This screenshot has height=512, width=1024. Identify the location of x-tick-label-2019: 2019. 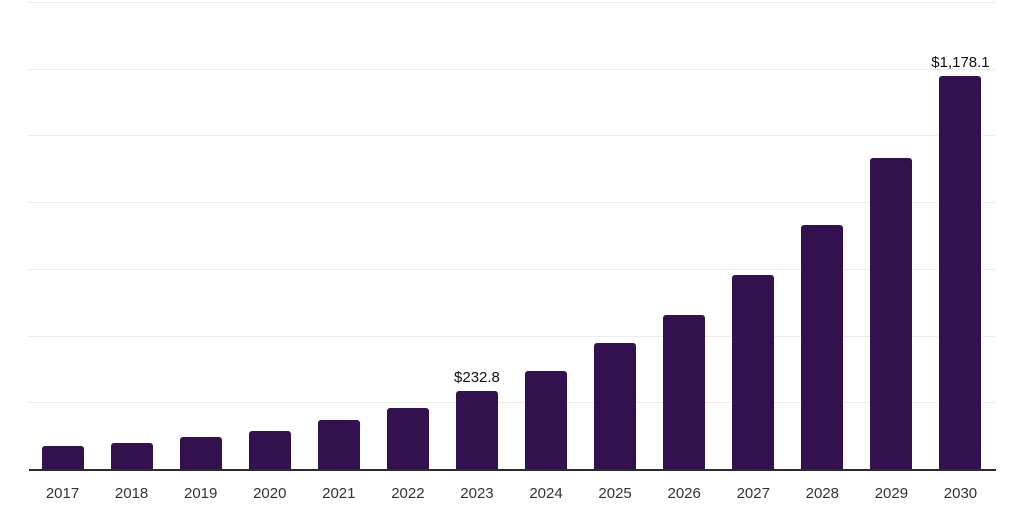
(200, 493).